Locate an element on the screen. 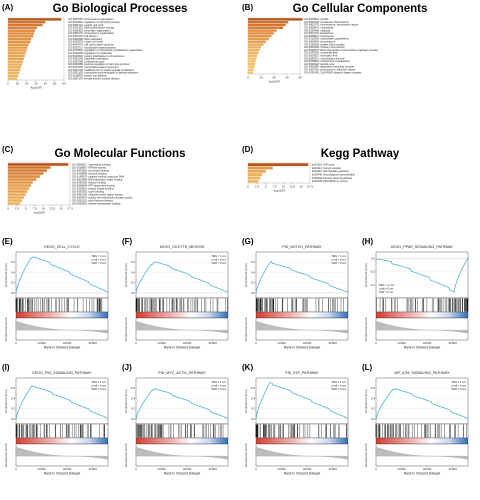 The width and height of the screenshot is (480, 500). category-label: GO:0015630: microtubule cytoskeleton is located at coordinates (326, 39).